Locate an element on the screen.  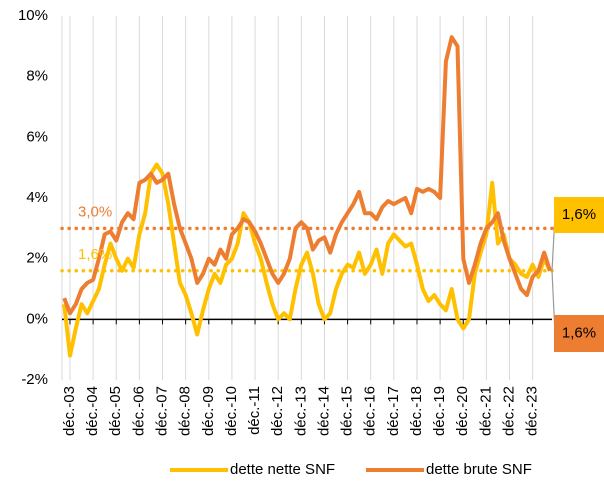
x-tick-label: déc.-10 is located at coordinates (231, 411).